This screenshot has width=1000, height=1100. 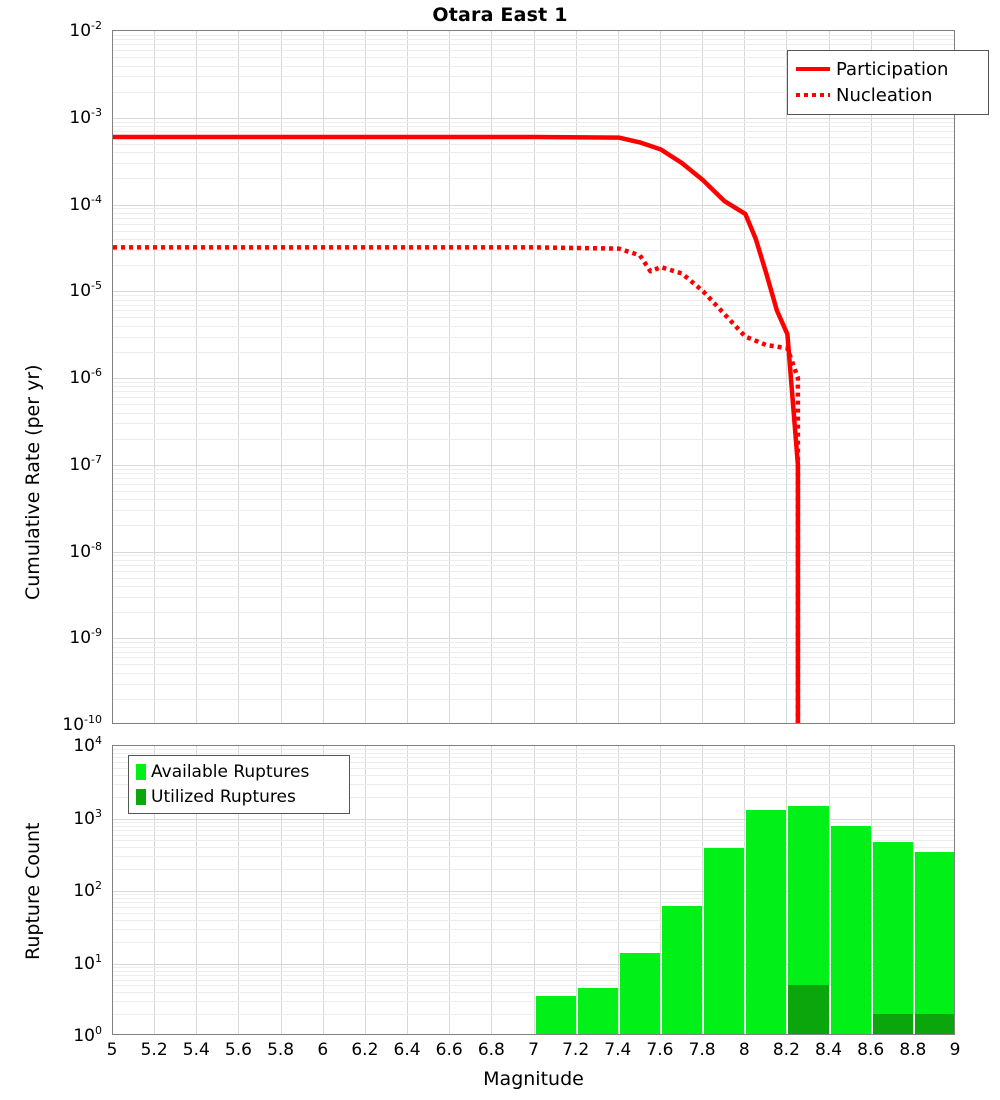 What do you see at coordinates (87, 817) in the screenshot?
I see `y-tick-label: 10³` at bounding box center [87, 817].